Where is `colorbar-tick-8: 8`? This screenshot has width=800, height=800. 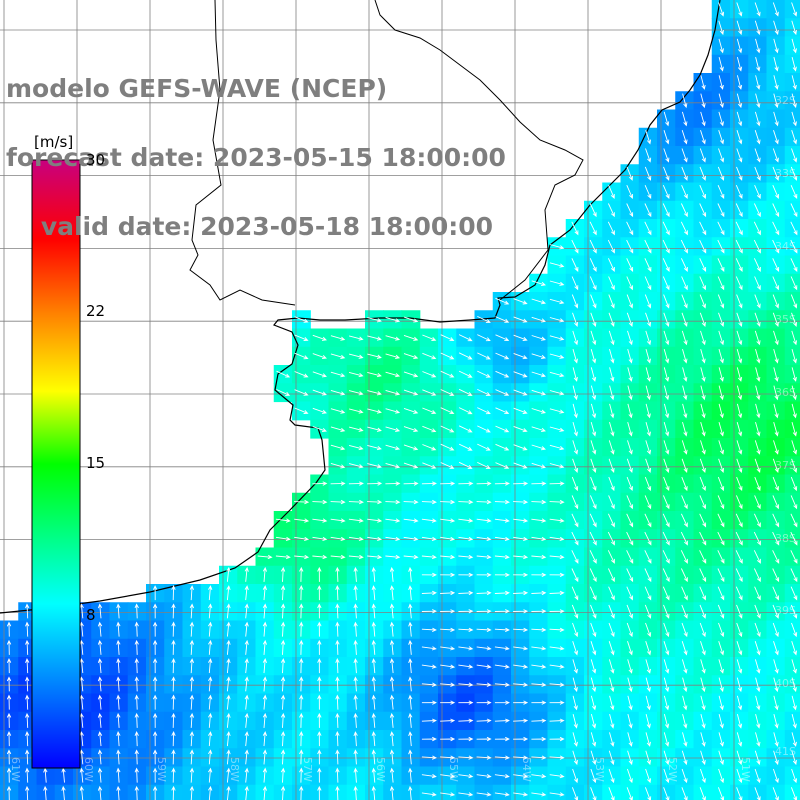
colorbar-tick-8: 8 is located at coordinates (91, 615).